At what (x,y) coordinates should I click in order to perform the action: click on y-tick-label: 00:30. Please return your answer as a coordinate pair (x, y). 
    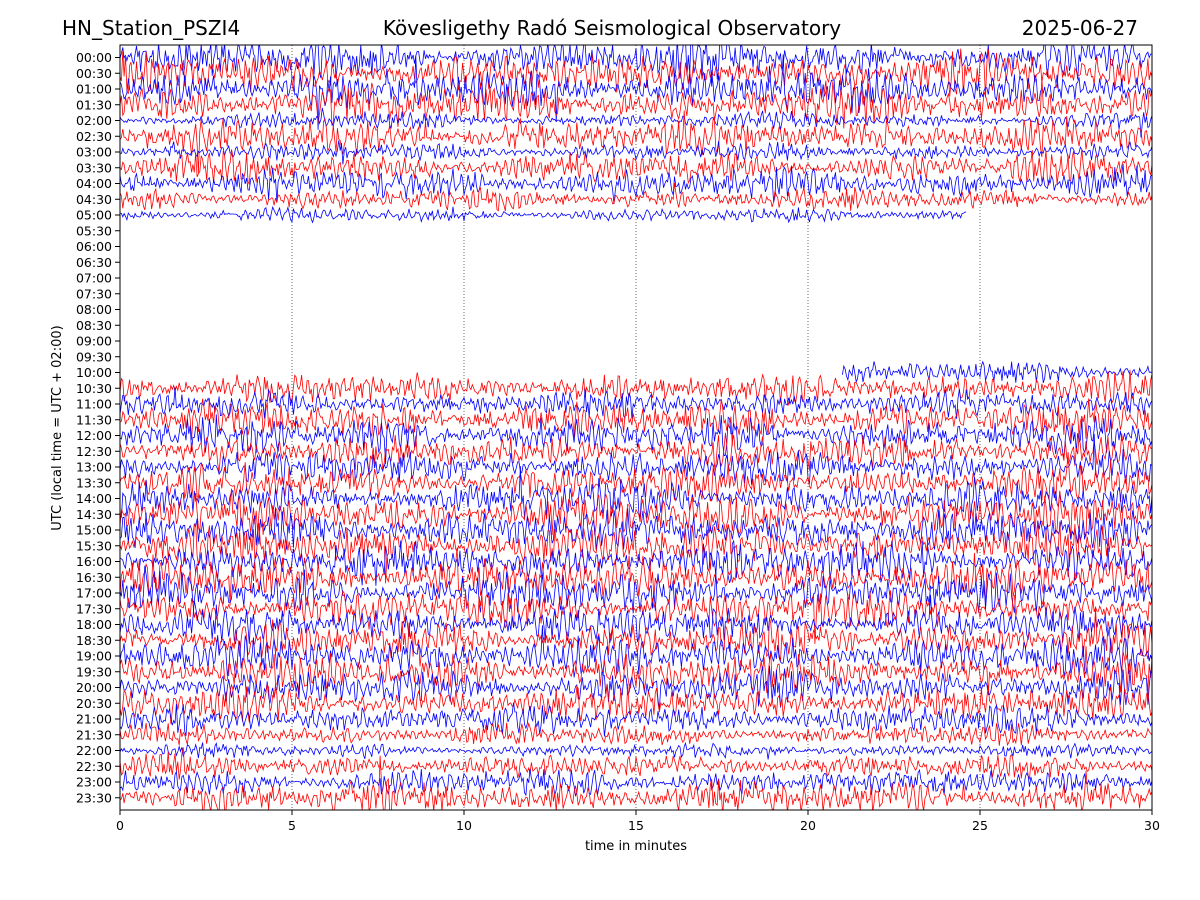
    Looking at the image, I should click on (94, 73).